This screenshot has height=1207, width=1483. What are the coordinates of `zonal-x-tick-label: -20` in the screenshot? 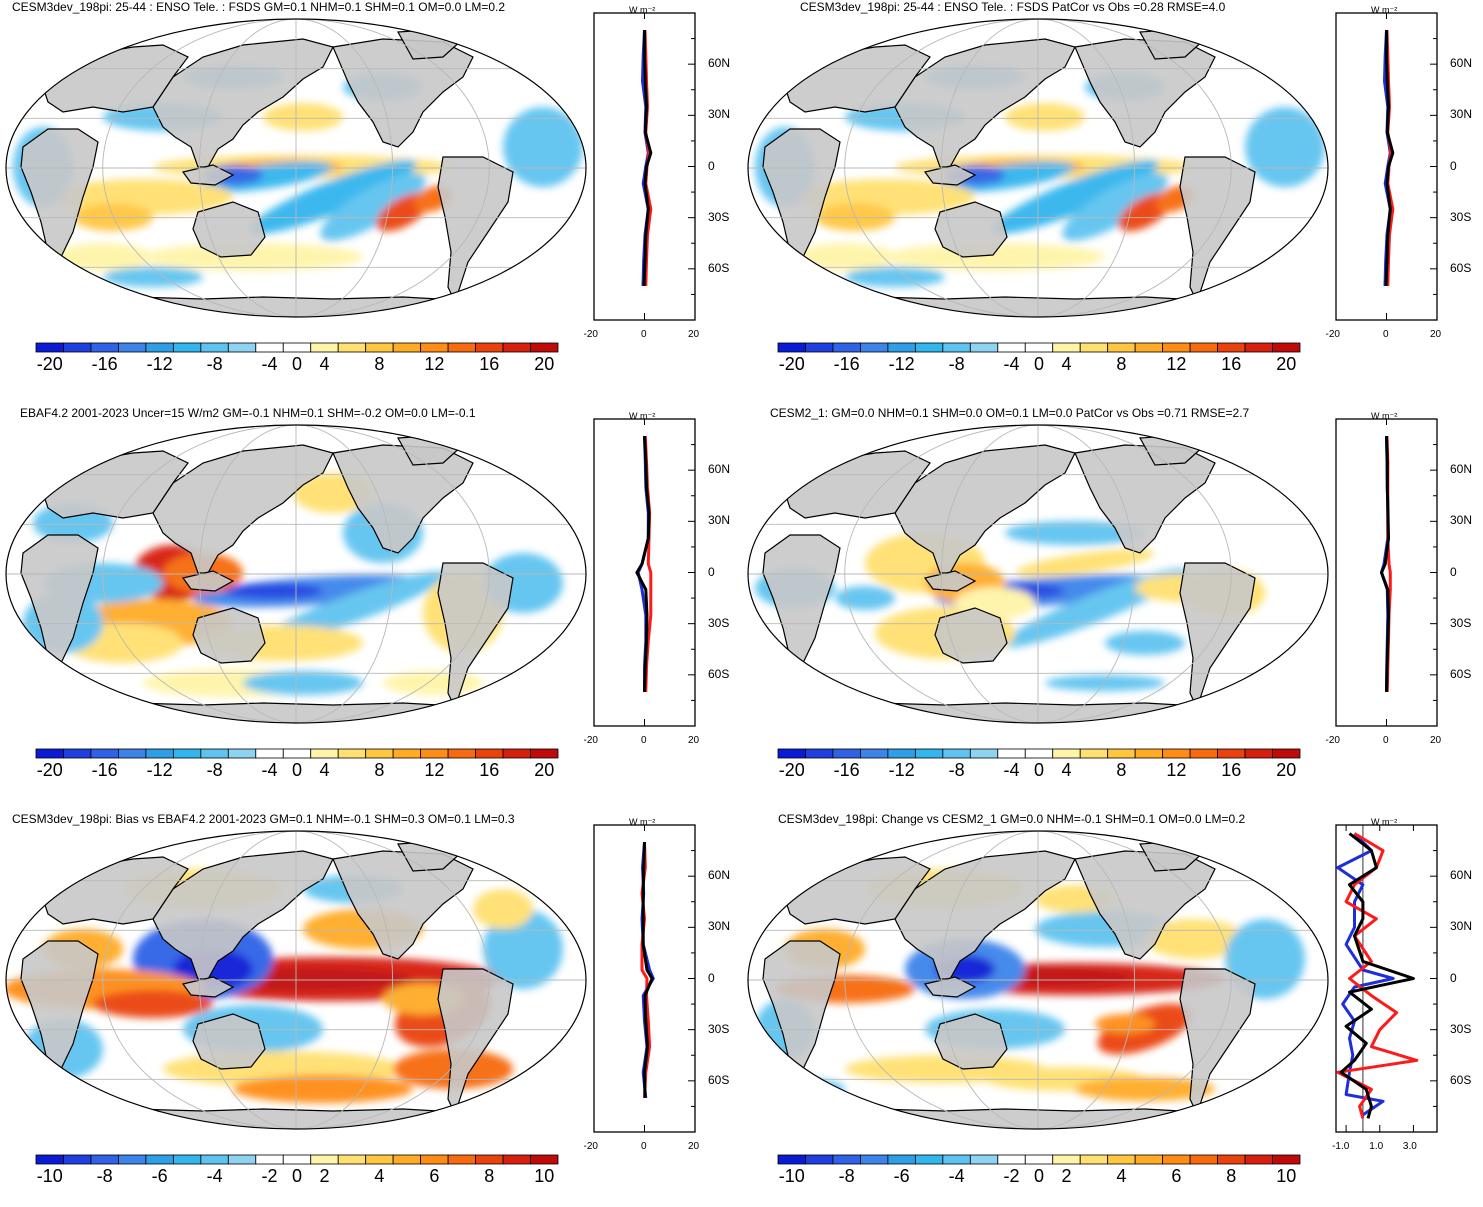 It's located at (590, 740).